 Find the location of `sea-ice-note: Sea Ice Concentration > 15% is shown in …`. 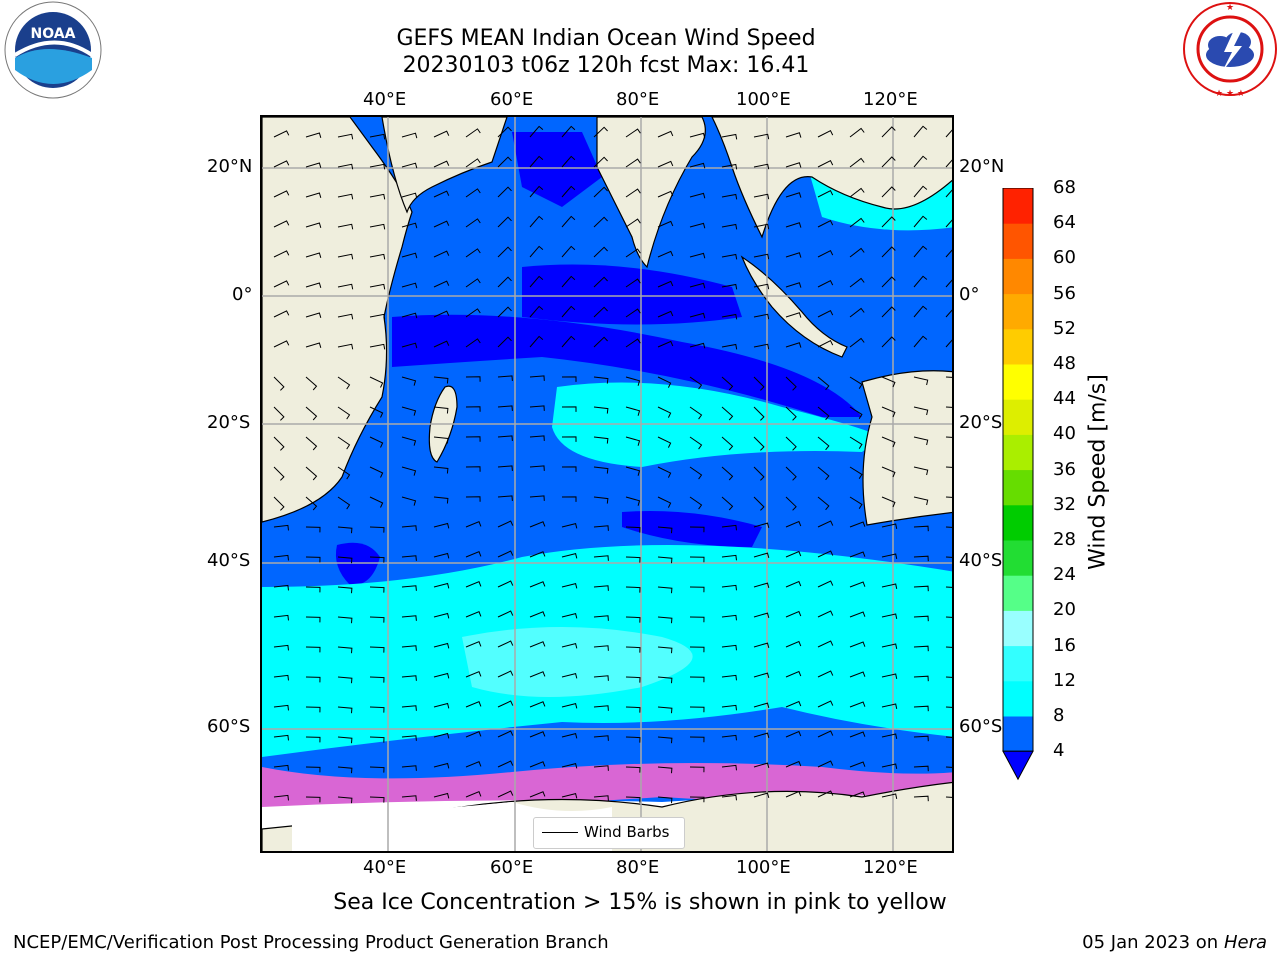

sea-ice-note: Sea Ice Concentration > 15% is shown in … is located at coordinates (640, 902).